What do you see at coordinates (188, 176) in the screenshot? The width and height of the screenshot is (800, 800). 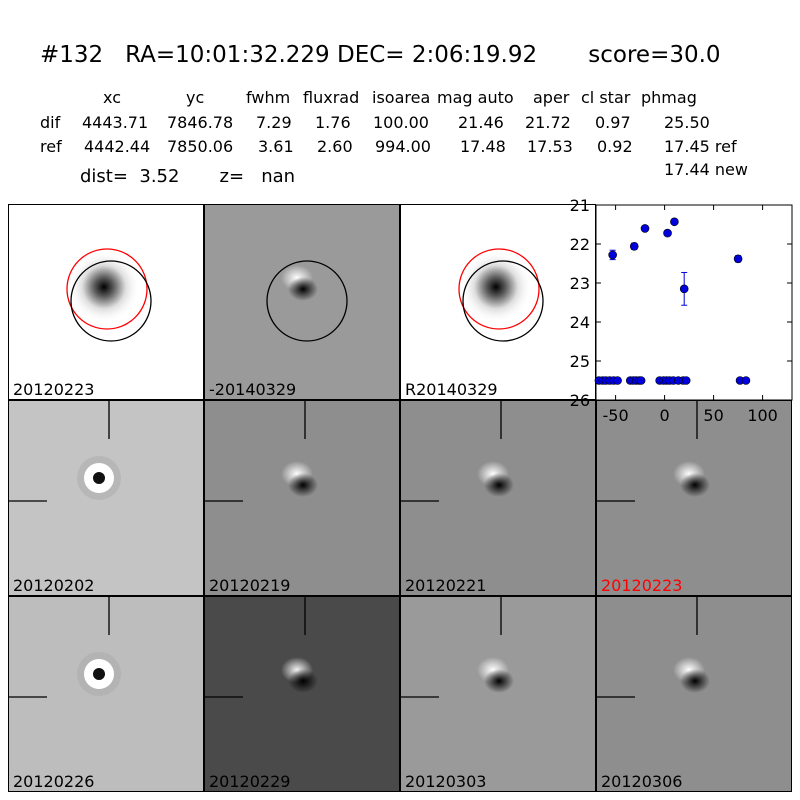 I see `dist-z-line: dist= 3.52 z= nan` at bounding box center [188, 176].